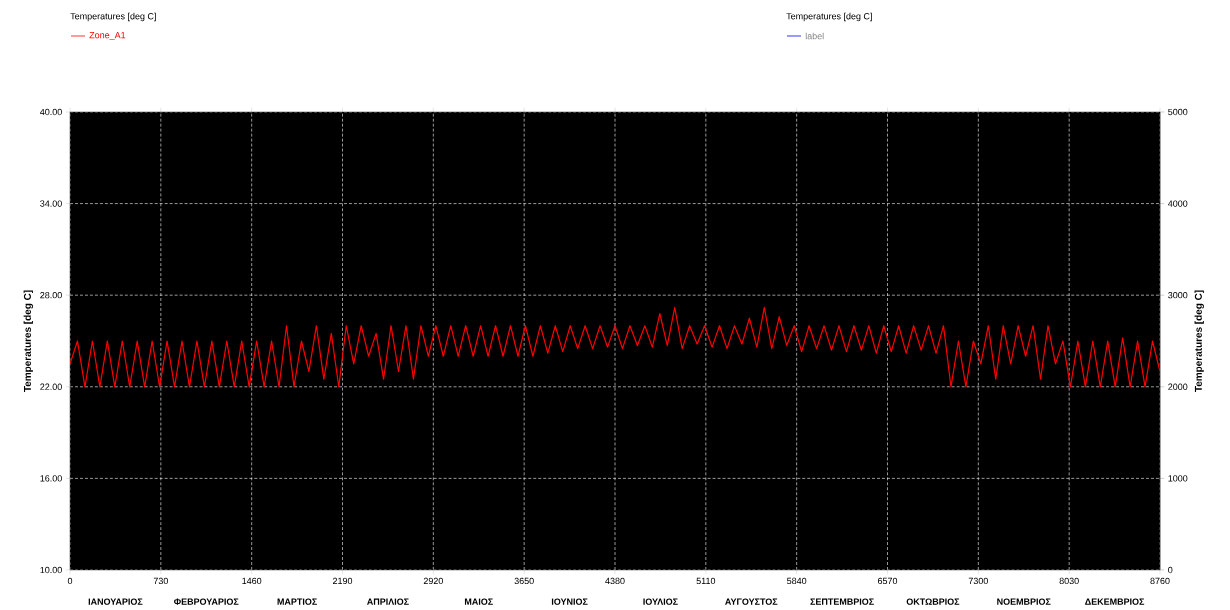 Image resolution: width=1230 pixels, height=610 pixels. I want to click on text: ΔΕΚΕΜΒΡΙΟΣ, so click(1115, 601).